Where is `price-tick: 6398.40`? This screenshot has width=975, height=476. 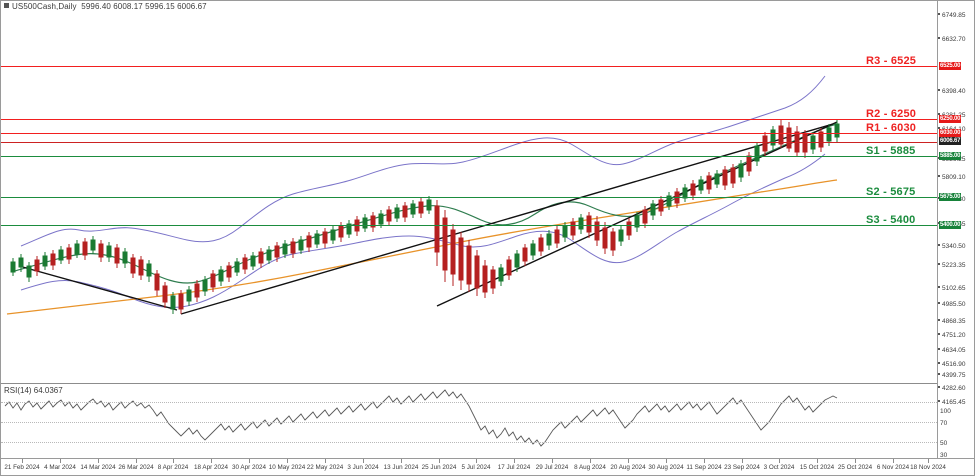
price-tick: 6398.40 is located at coordinates (952, 91).